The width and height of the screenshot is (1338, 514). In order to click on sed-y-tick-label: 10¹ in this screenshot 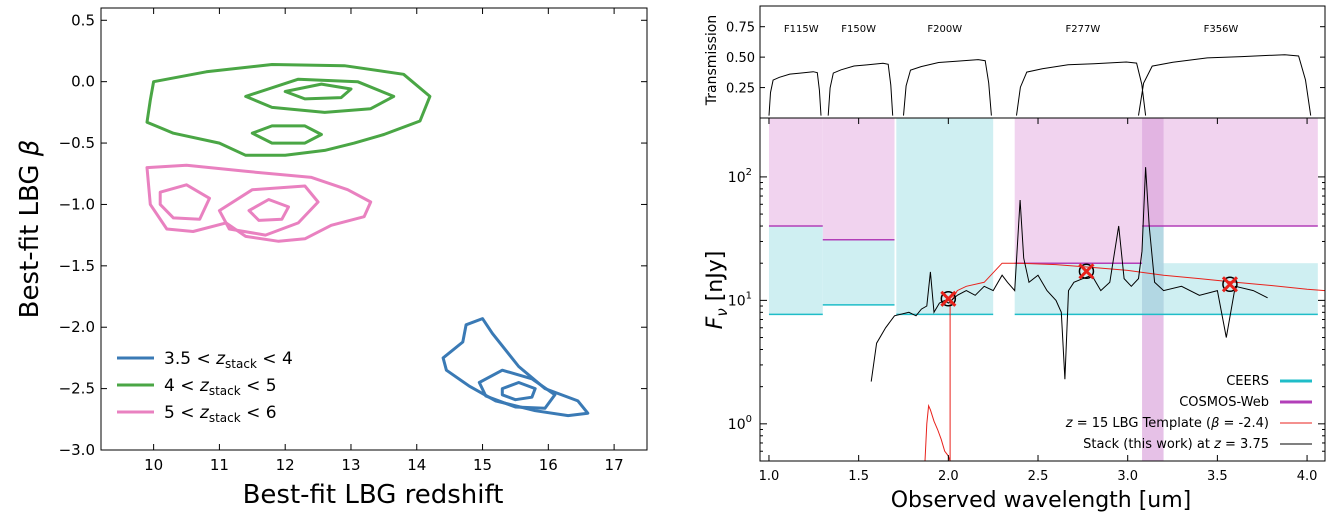, I will do `click(740, 299)`.